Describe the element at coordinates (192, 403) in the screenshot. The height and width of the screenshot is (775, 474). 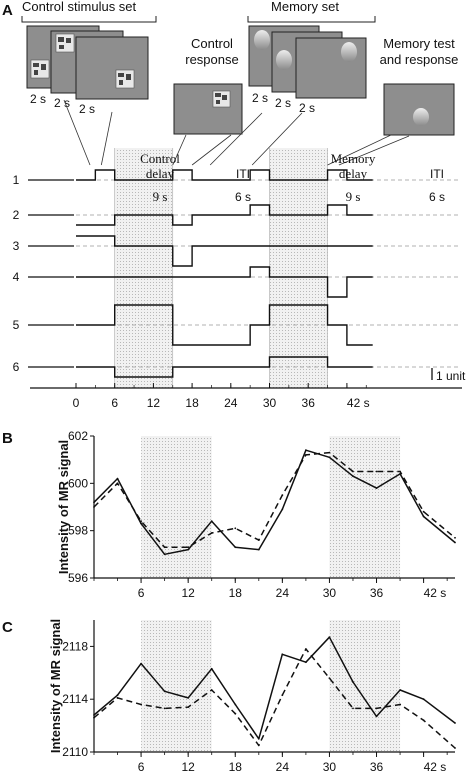
I see `time-axis-tick-label: 18` at that location.